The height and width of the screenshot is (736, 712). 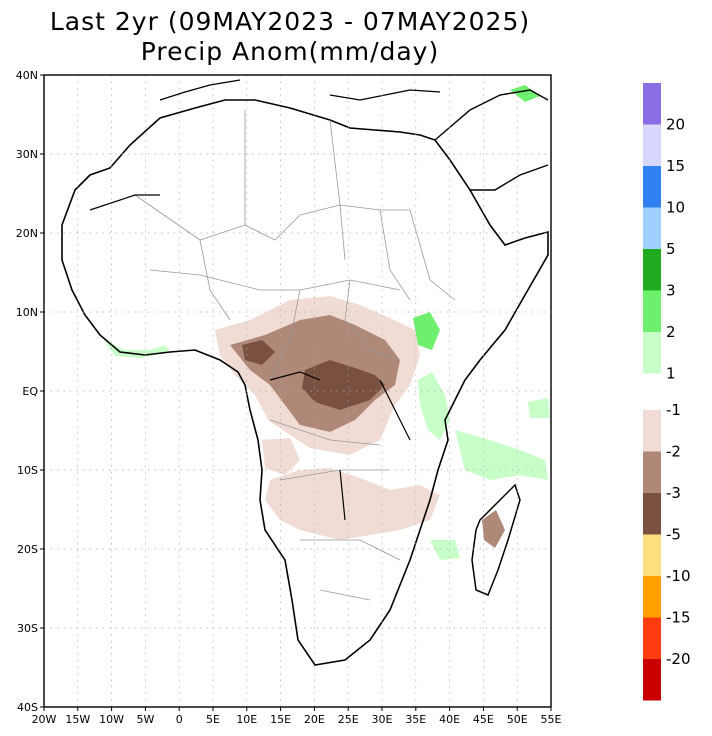 I want to click on y-tick-label: 40S, so click(x=27, y=707).